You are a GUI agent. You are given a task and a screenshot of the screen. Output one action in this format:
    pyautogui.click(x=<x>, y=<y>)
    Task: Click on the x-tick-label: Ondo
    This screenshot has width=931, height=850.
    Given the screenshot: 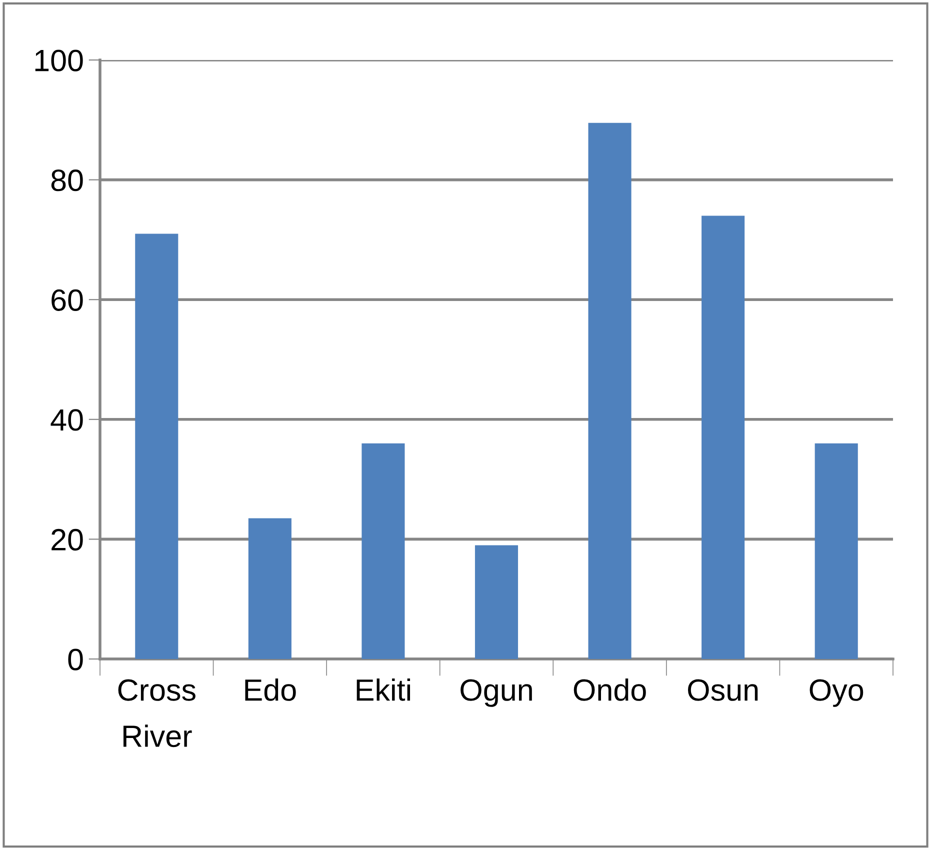 What is the action you would take?
    pyautogui.click(x=610, y=689)
    